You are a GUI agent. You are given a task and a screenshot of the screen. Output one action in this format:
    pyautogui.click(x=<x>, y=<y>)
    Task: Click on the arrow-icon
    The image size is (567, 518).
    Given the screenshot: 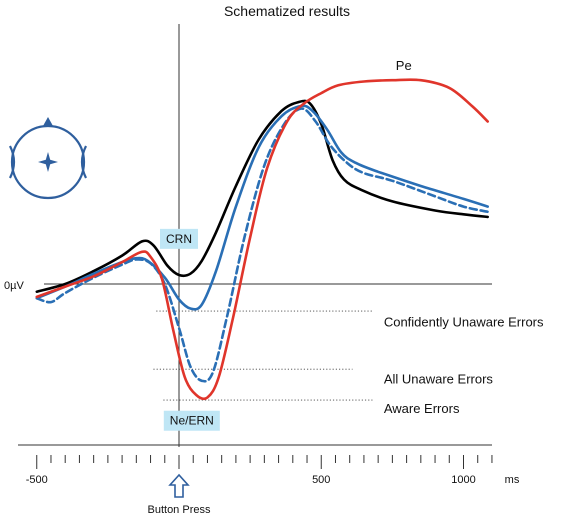 What is the action you would take?
    pyautogui.click(x=179, y=485)
    